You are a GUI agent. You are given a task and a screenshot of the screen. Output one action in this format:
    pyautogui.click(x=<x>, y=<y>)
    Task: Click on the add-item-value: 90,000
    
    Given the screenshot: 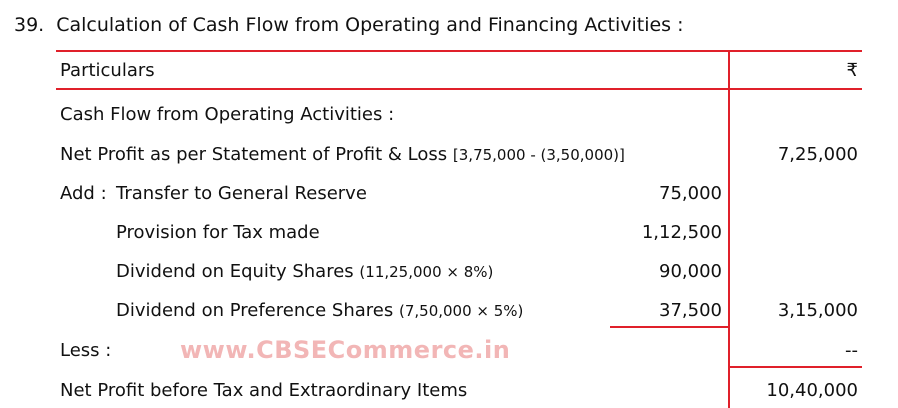 What is the action you would take?
    pyautogui.click(x=690, y=271)
    